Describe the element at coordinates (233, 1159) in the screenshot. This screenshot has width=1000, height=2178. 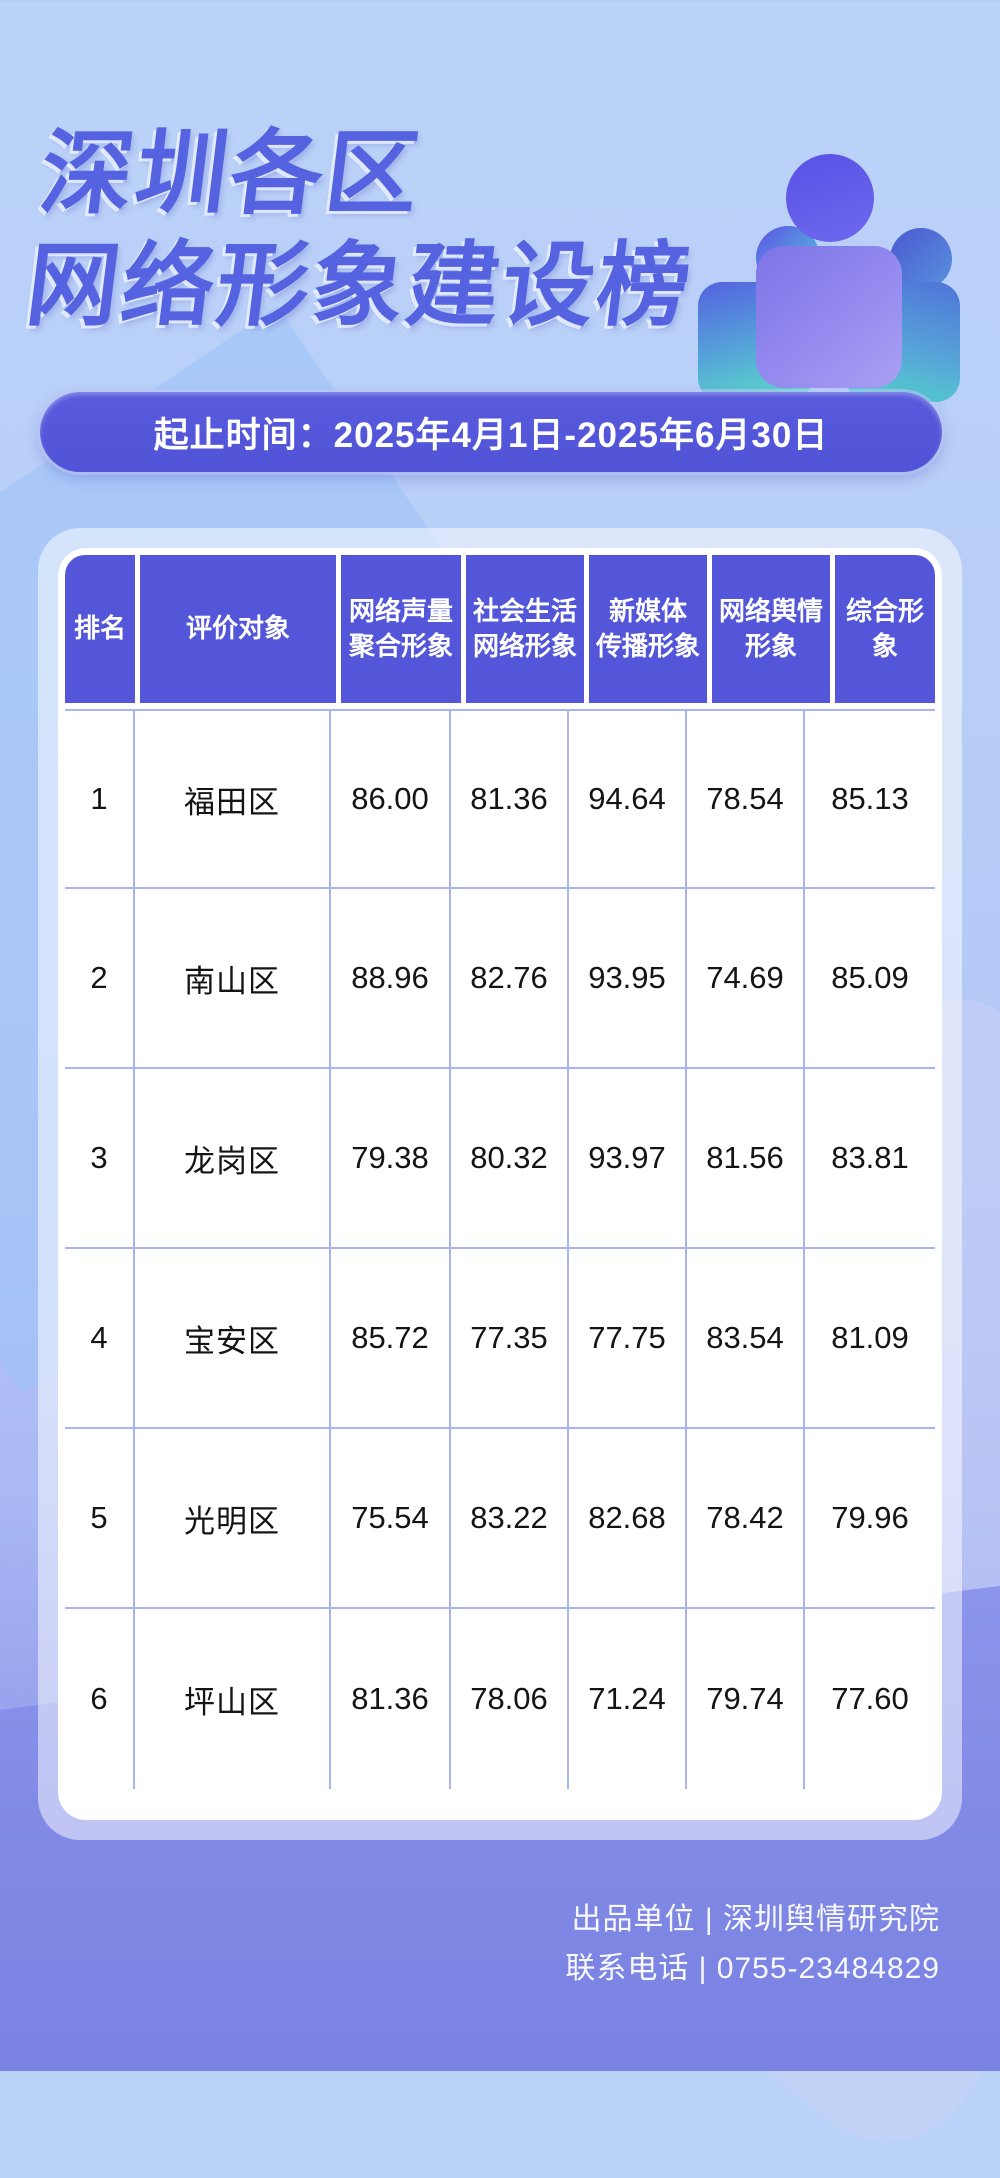
I see `district-cell: 龙岗区` at that location.